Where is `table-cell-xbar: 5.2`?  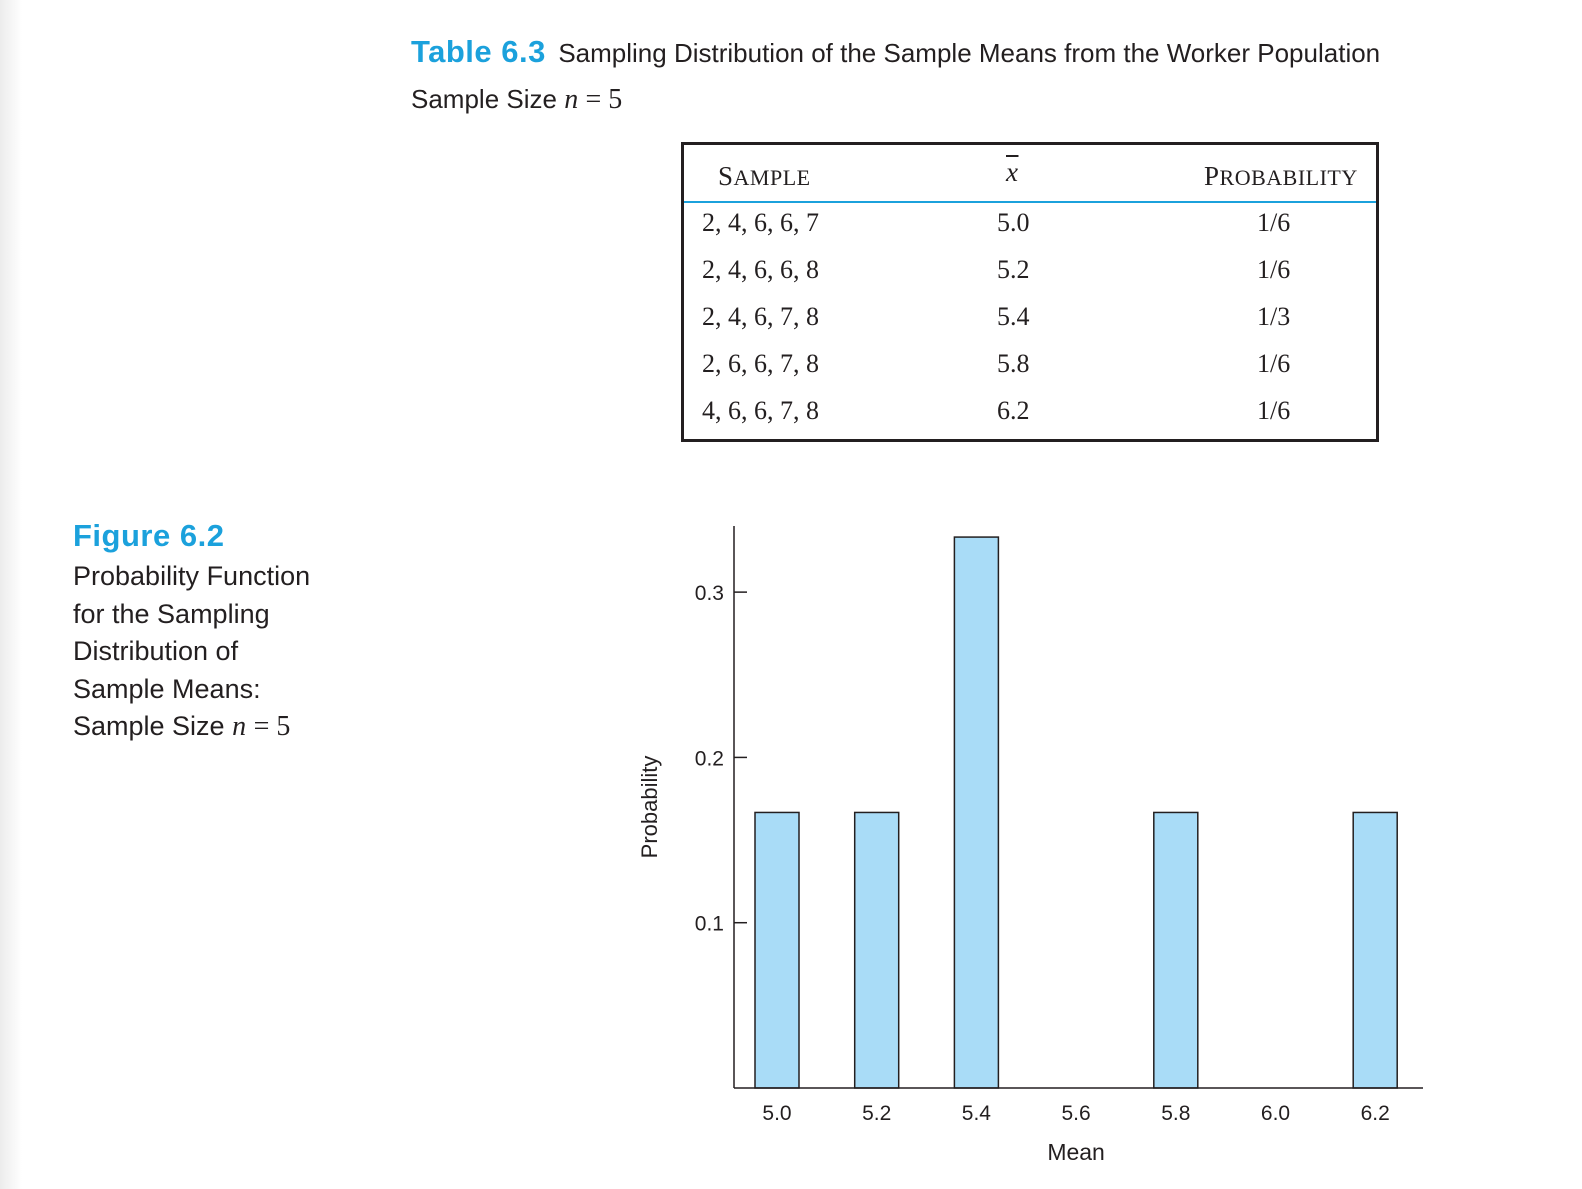
table-cell-xbar: 5.2 is located at coordinates (1013, 269).